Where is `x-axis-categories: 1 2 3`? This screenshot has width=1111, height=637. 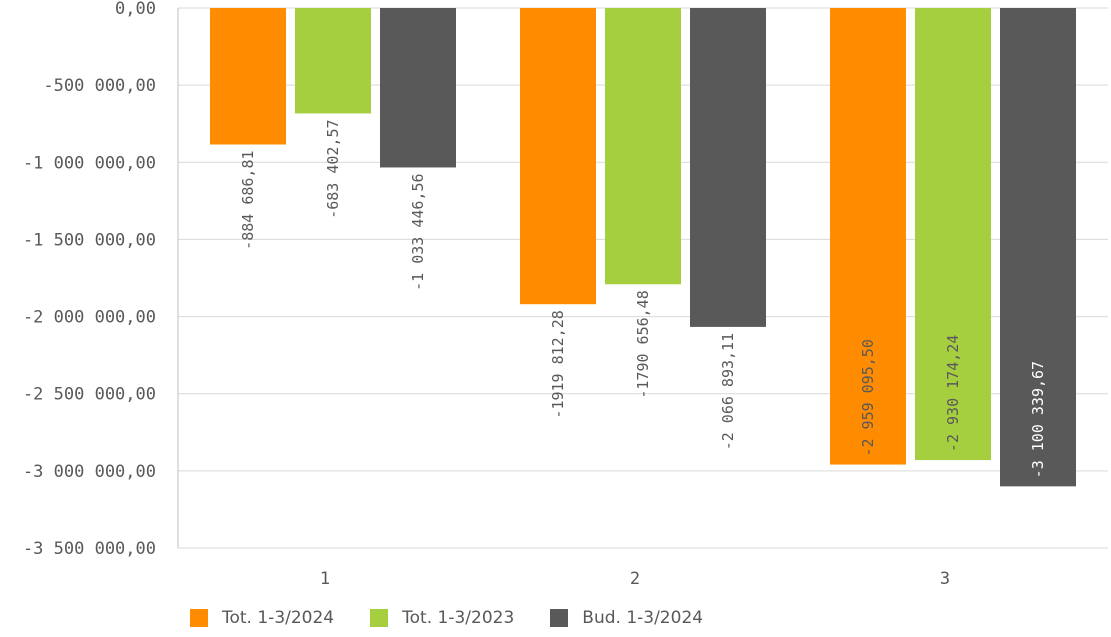 x-axis-categories: 1 2 3 is located at coordinates (635, 579).